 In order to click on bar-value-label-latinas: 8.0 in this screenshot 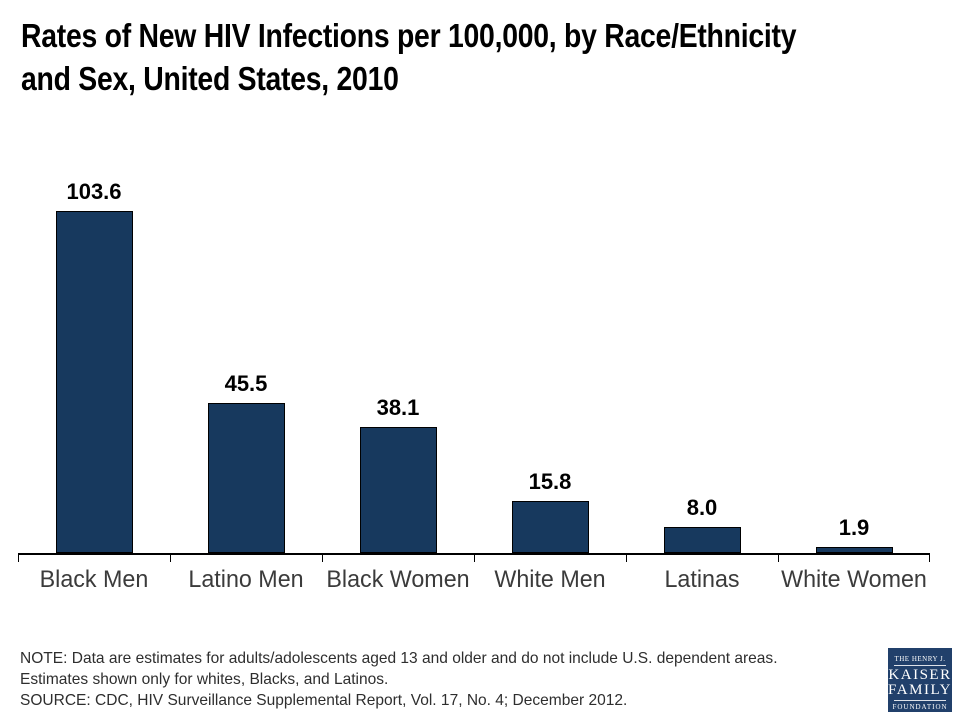, I will do `click(702, 507)`.